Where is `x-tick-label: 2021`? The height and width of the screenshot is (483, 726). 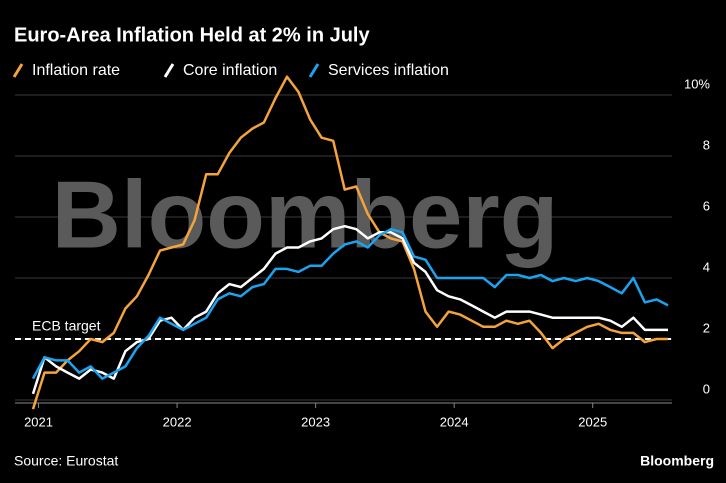 x-tick-label: 2021 is located at coordinates (38, 421).